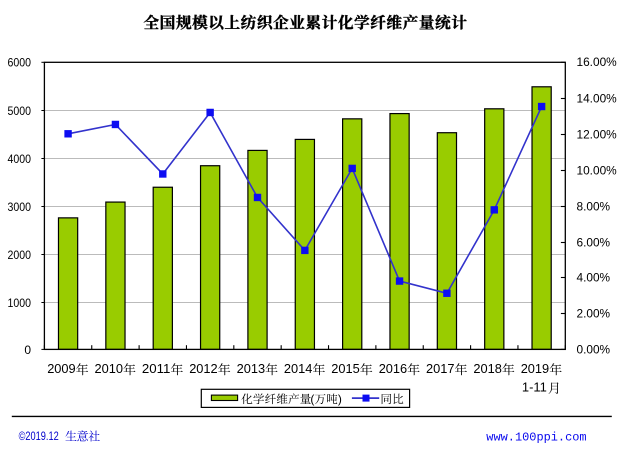 Image resolution: width=629 pixels, height=453 pixels. Describe the element at coordinates (594, 349) in the screenshot. I see `svg-text: 0.00%` at that location.